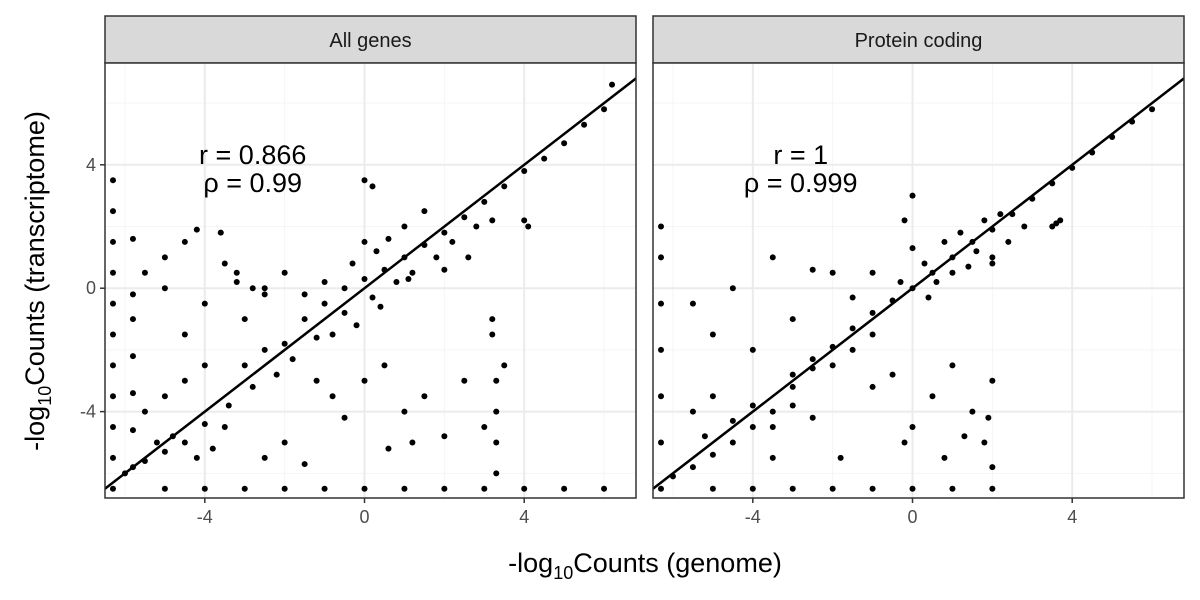  I want to click on y-axis-title: -log10Counts (transcriptome), so click(37, 281).